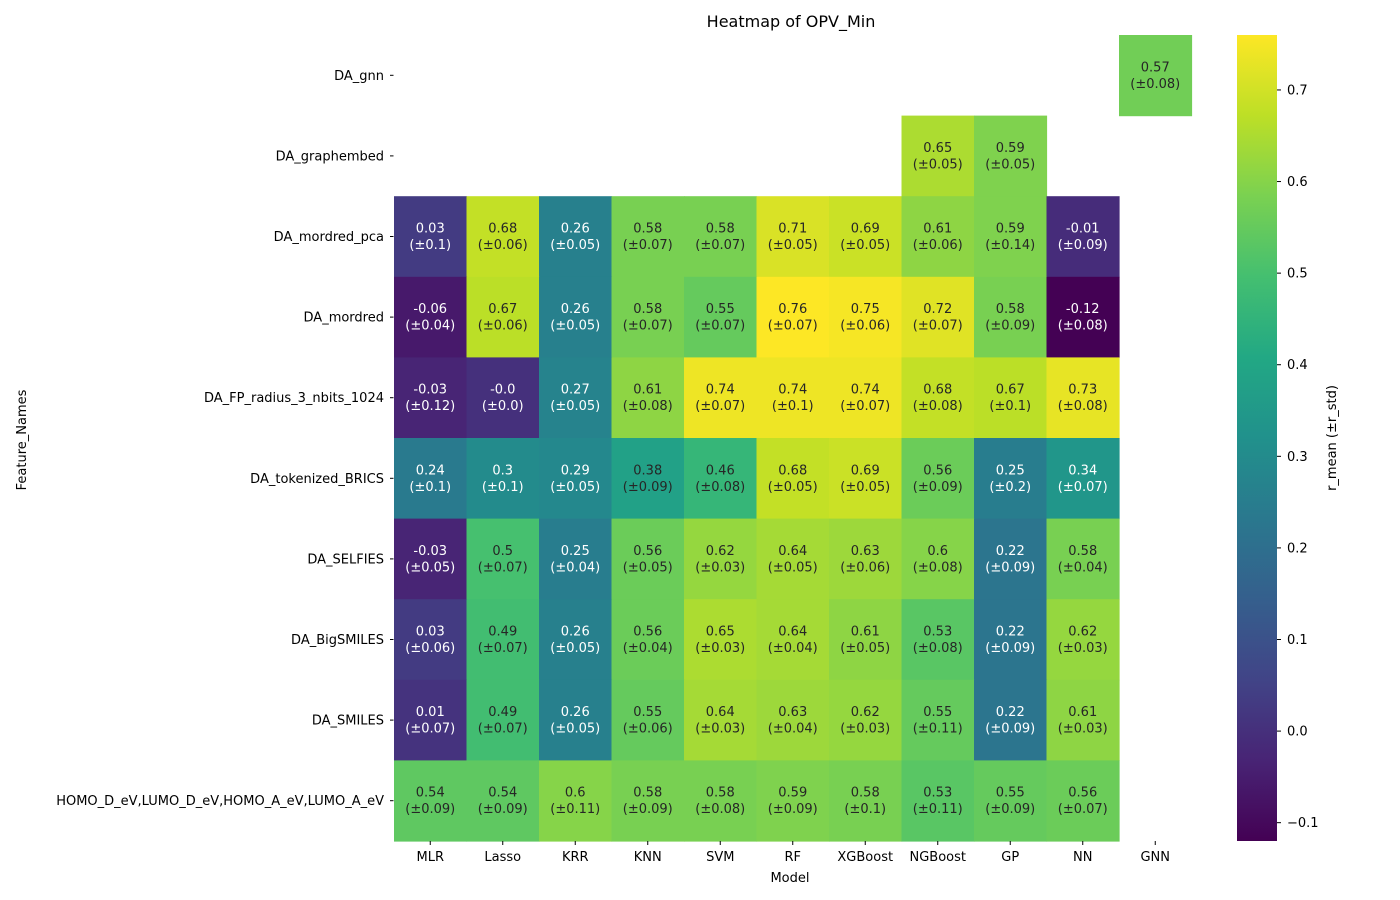 This screenshot has width=1400, height=900. I want to click on x-tick-label: RF, so click(792, 857).